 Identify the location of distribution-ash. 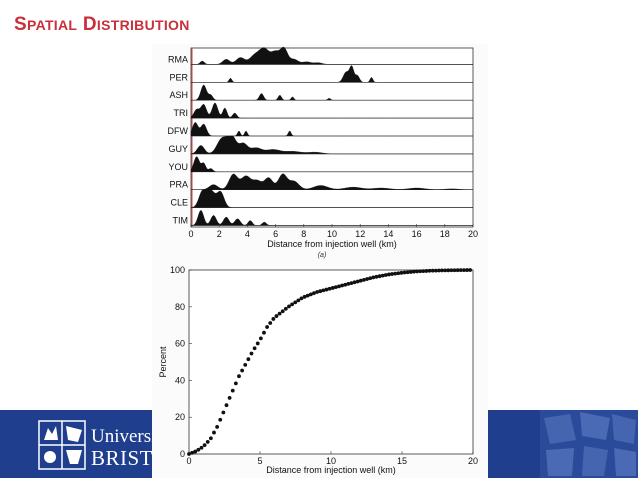
(332, 92).